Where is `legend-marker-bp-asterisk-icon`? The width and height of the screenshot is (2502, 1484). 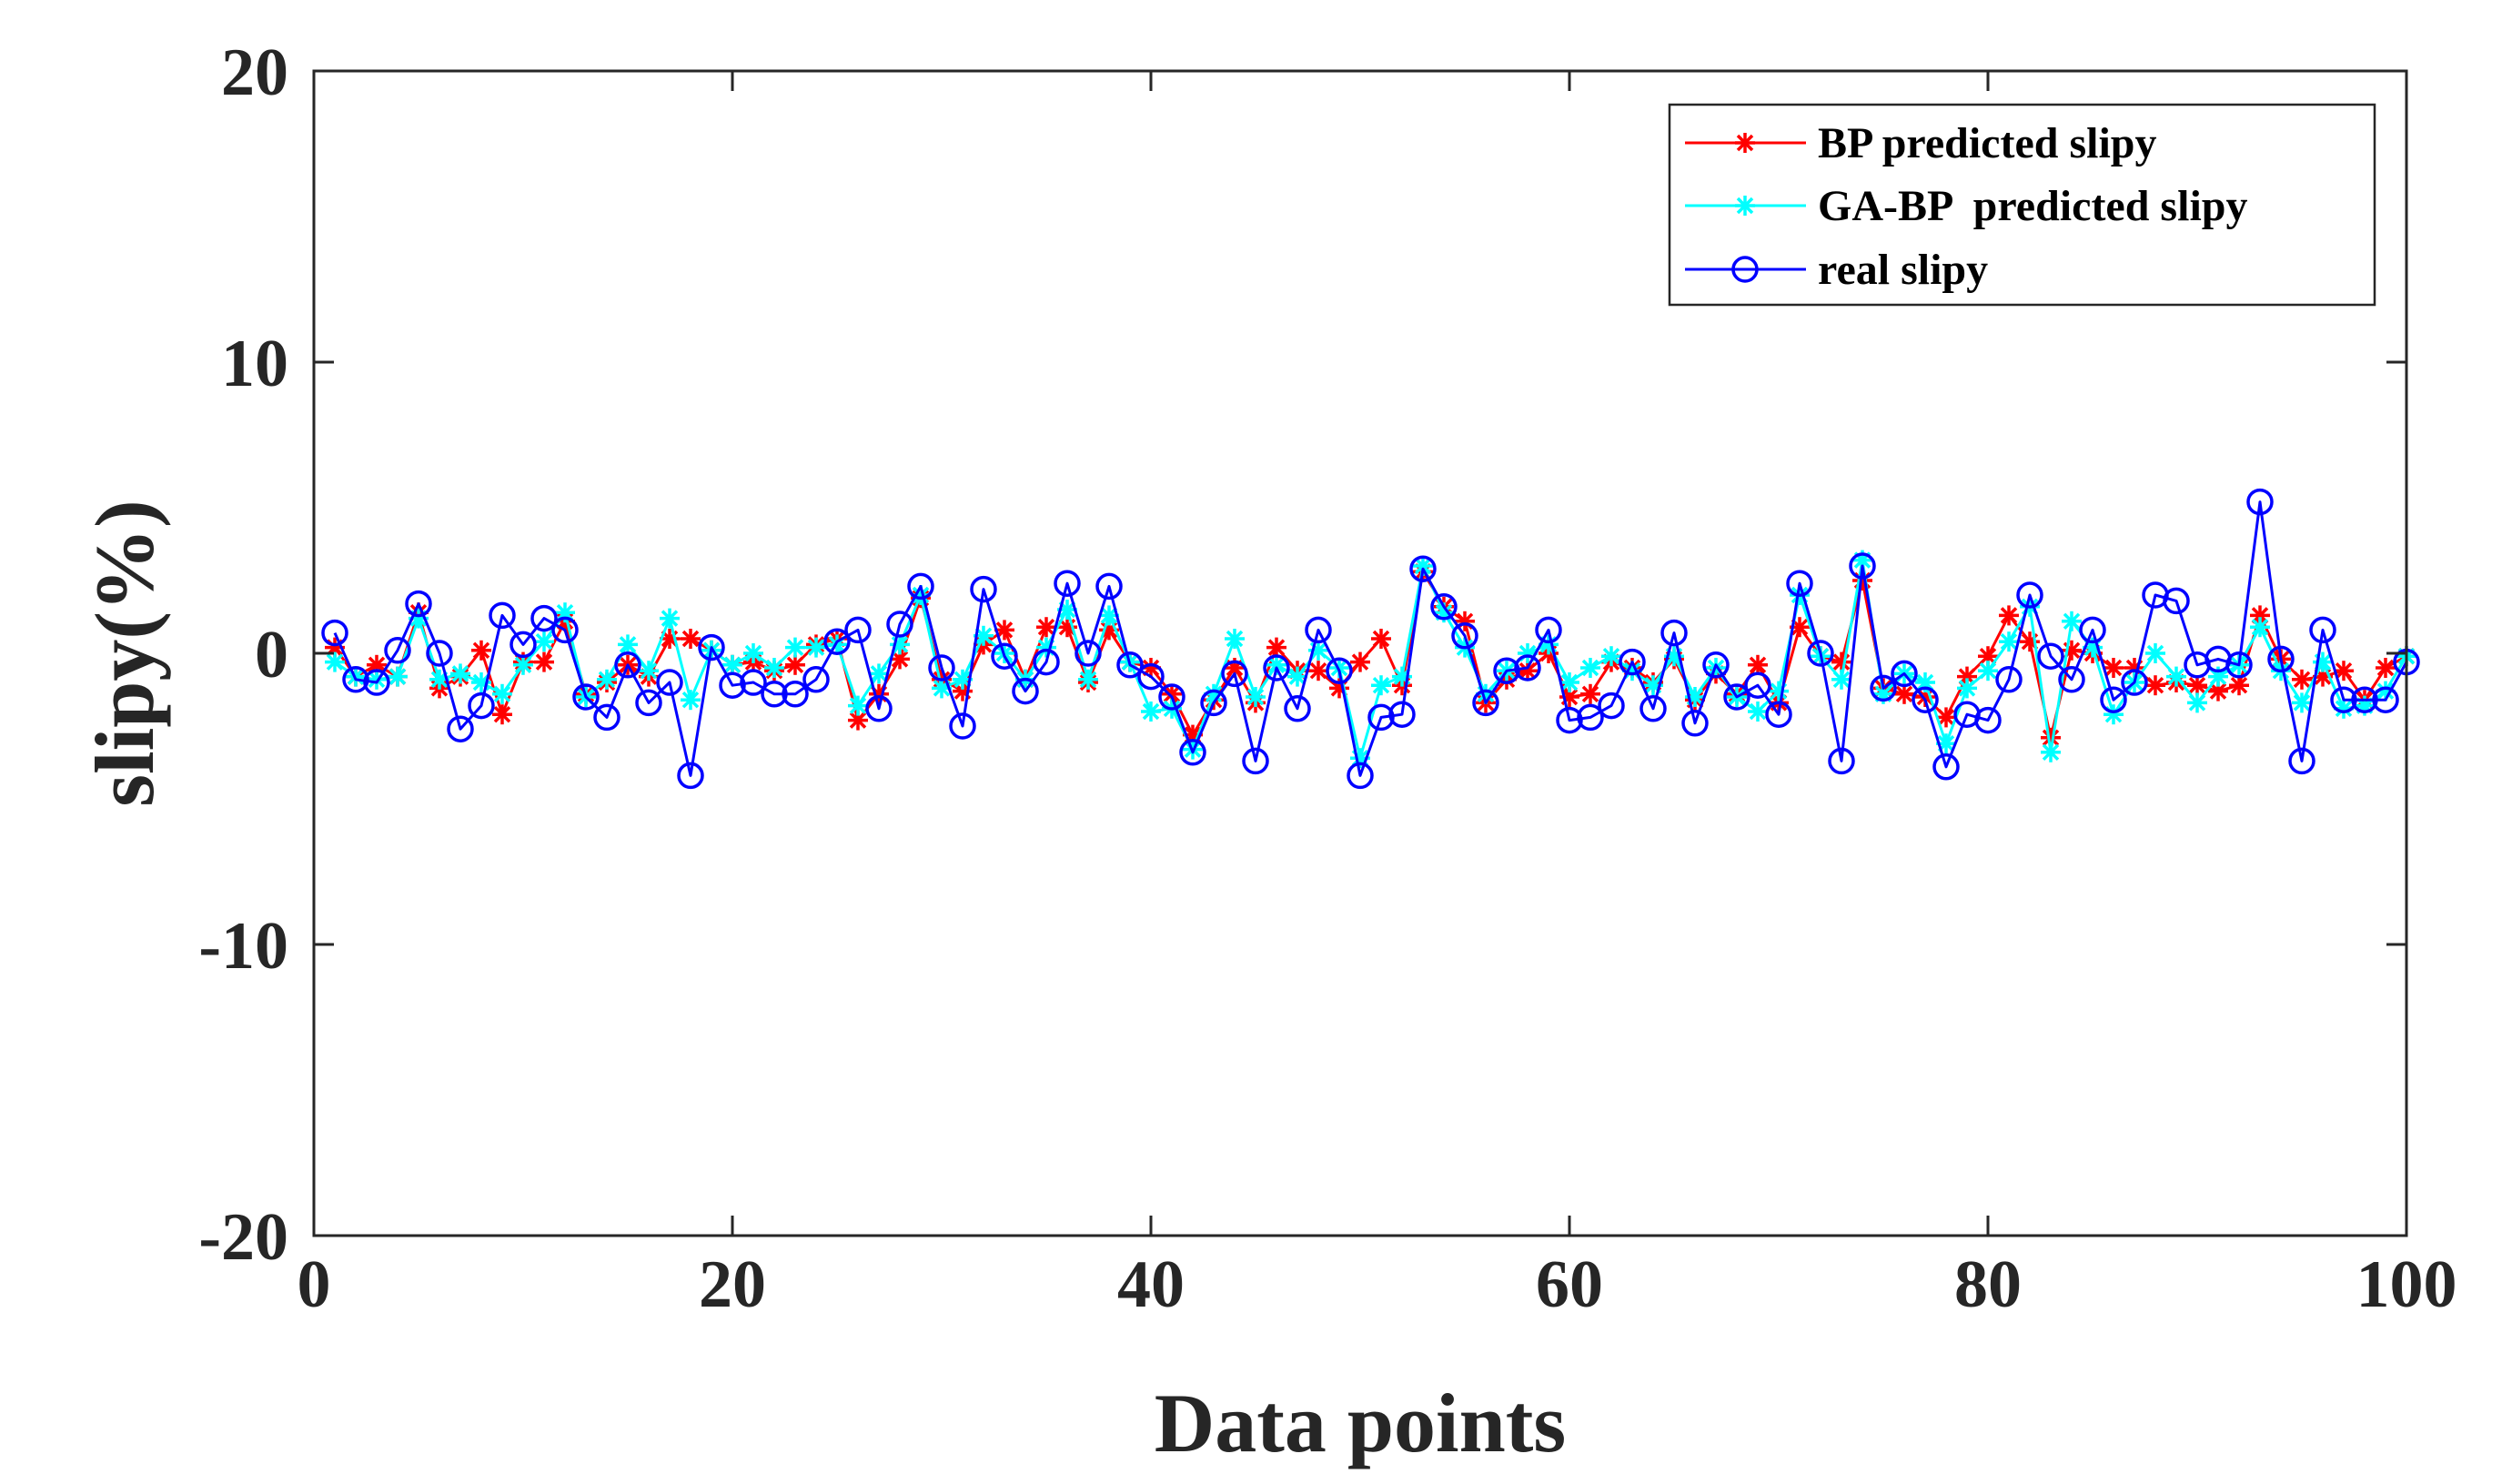 legend-marker-bp-asterisk-icon is located at coordinates (1745, 143).